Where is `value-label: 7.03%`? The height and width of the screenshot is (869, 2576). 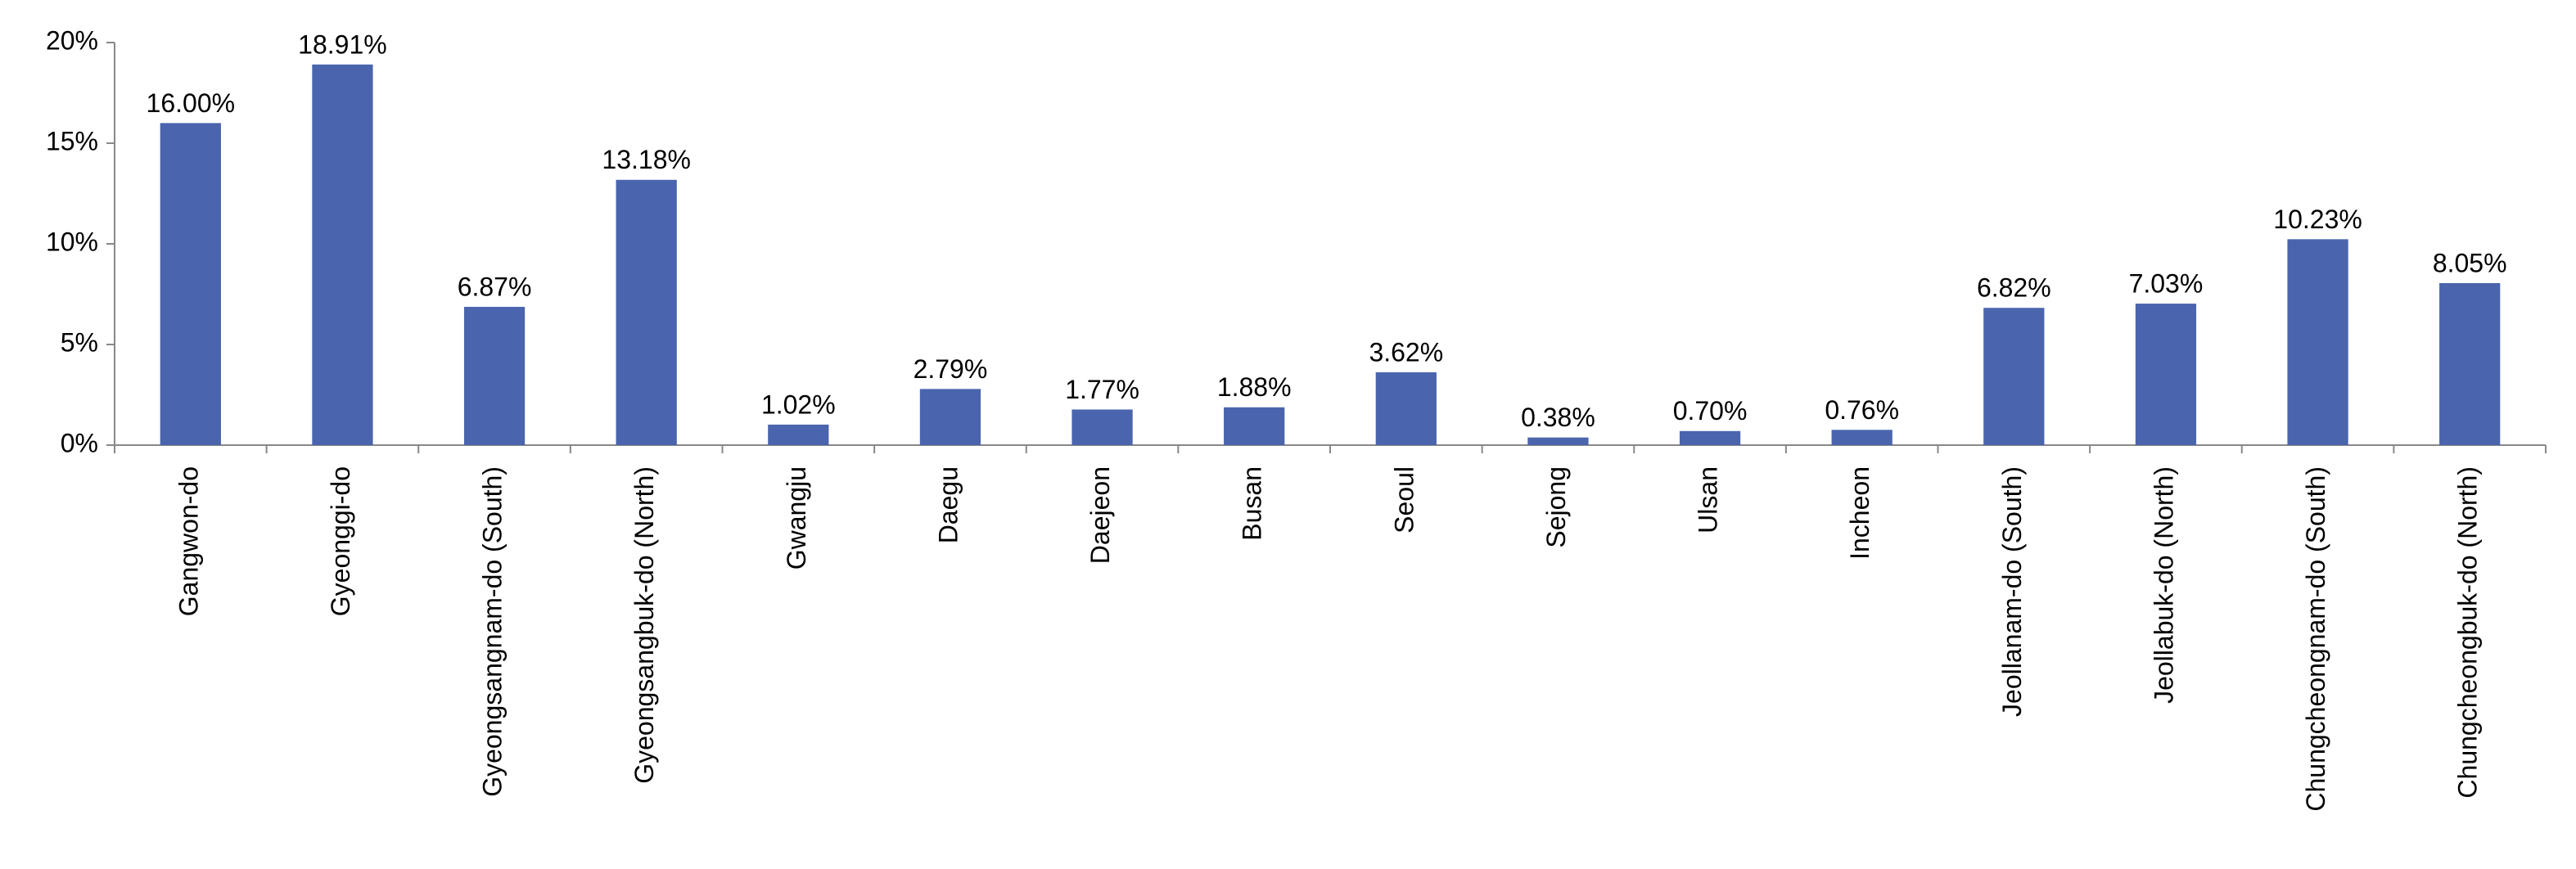 value-label: 7.03% is located at coordinates (2166, 284).